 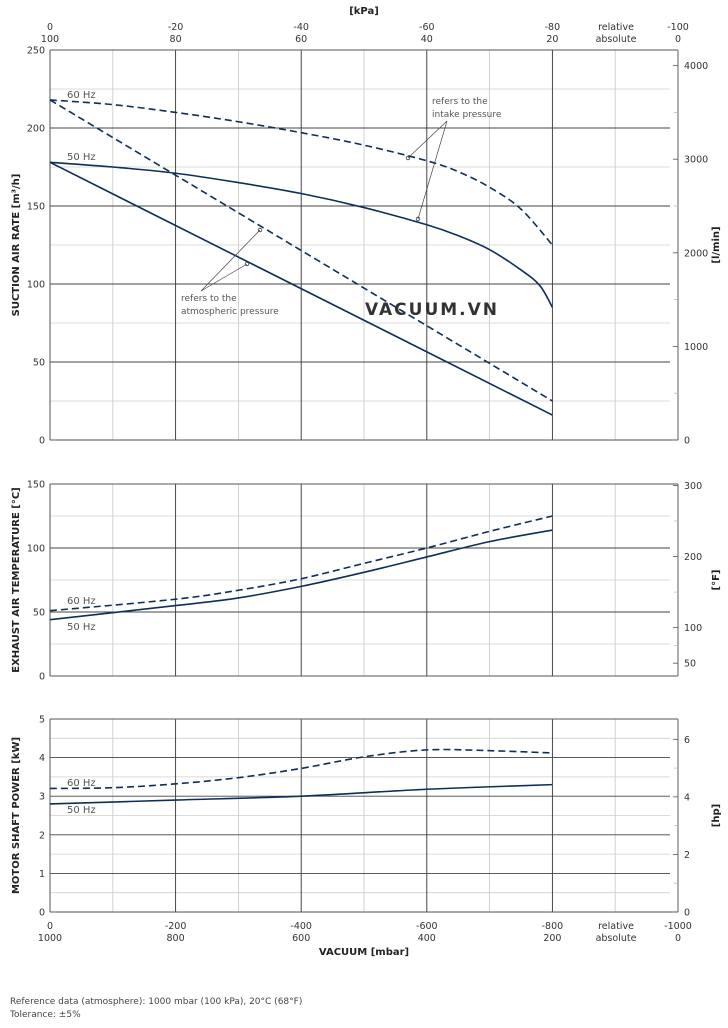 What do you see at coordinates (50, 926) in the screenshot?
I see `bottom-tick-relative: 0` at bounding box center [50, 926].